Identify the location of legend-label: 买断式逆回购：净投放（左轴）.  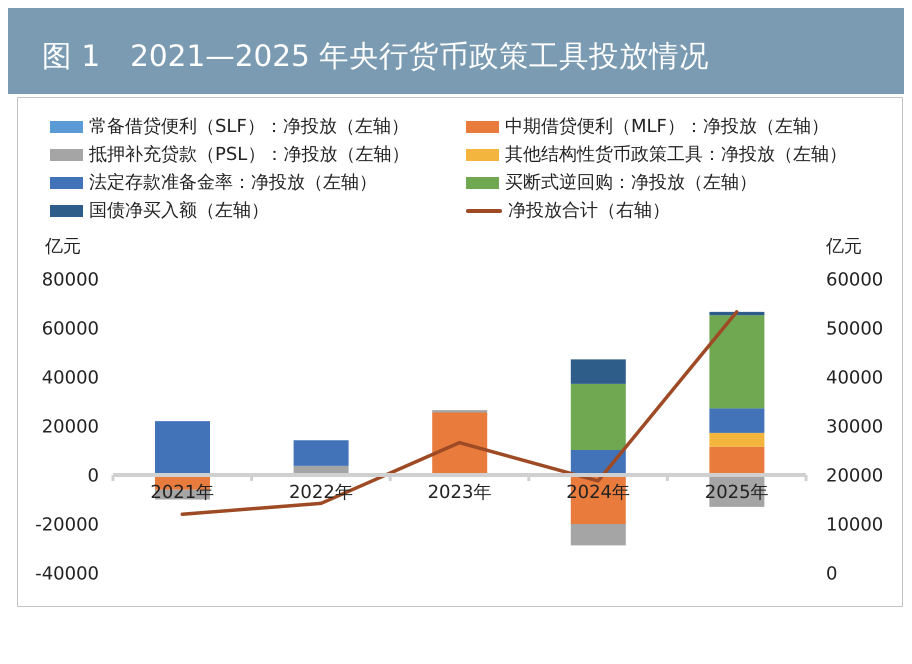
(631, 182).